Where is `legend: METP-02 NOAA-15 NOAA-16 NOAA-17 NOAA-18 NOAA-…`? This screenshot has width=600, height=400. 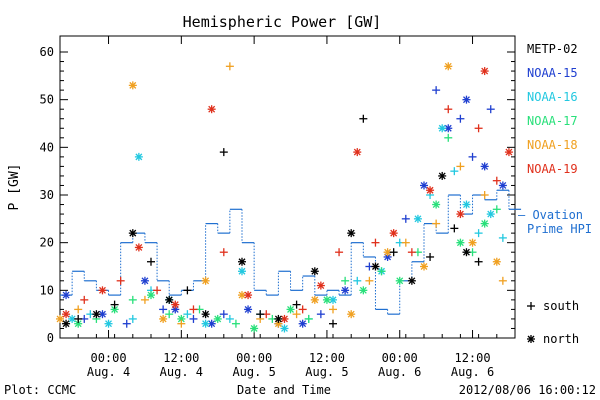 legend: METP-02 NOAA-15 NOAA-16 NOAA-17 NOAA-18 NOAA-… is located at coordinates (555, 194).